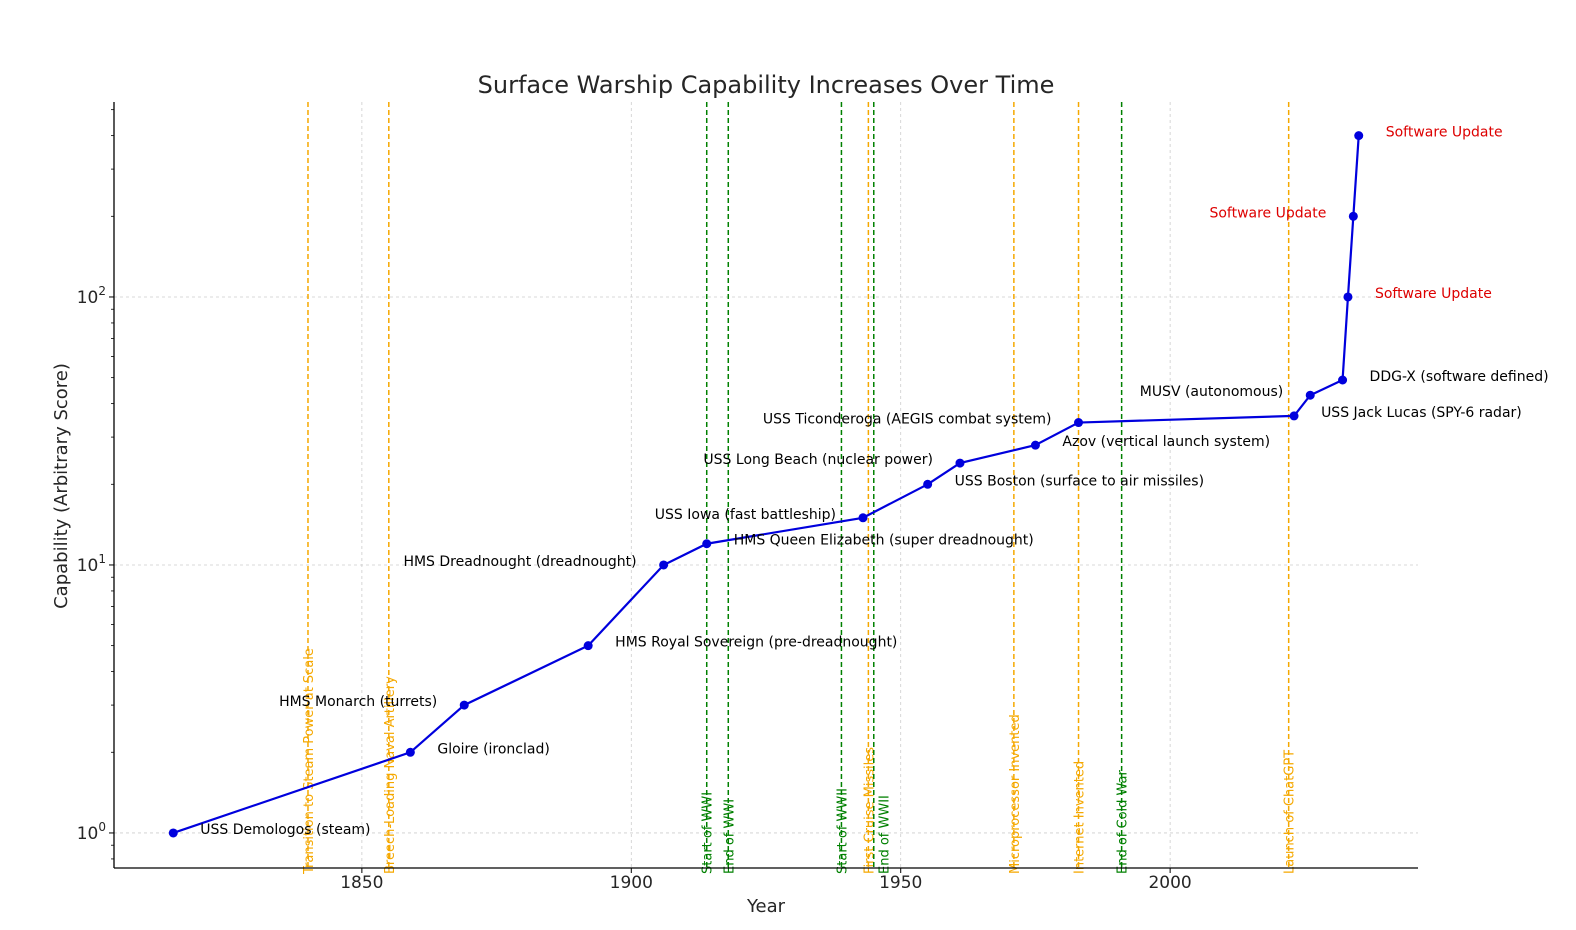 Image resolution: width=1576 pixels, height=930 pixels. Describe the element at coordinates (102, 291) in the screenshot. I see `y-tick-exponent: 2` at that location.